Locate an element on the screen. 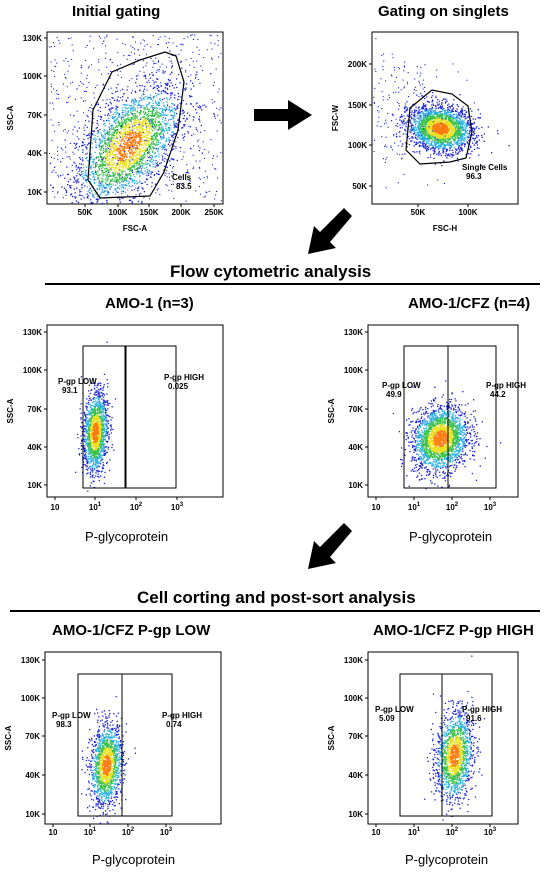 Image resolution: width=550 pixels, height=874 pixels. high-high-gate-name: P-gp HIGH is located at coordinates (482, 709).